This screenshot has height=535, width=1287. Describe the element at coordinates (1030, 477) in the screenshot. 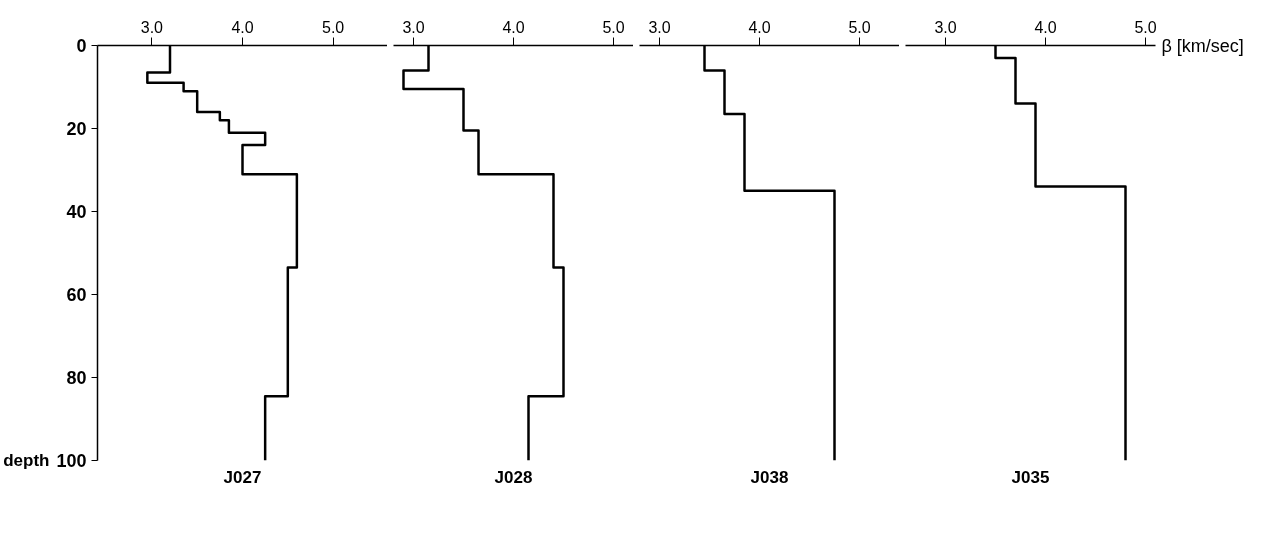

I see `text: J035` at that location.